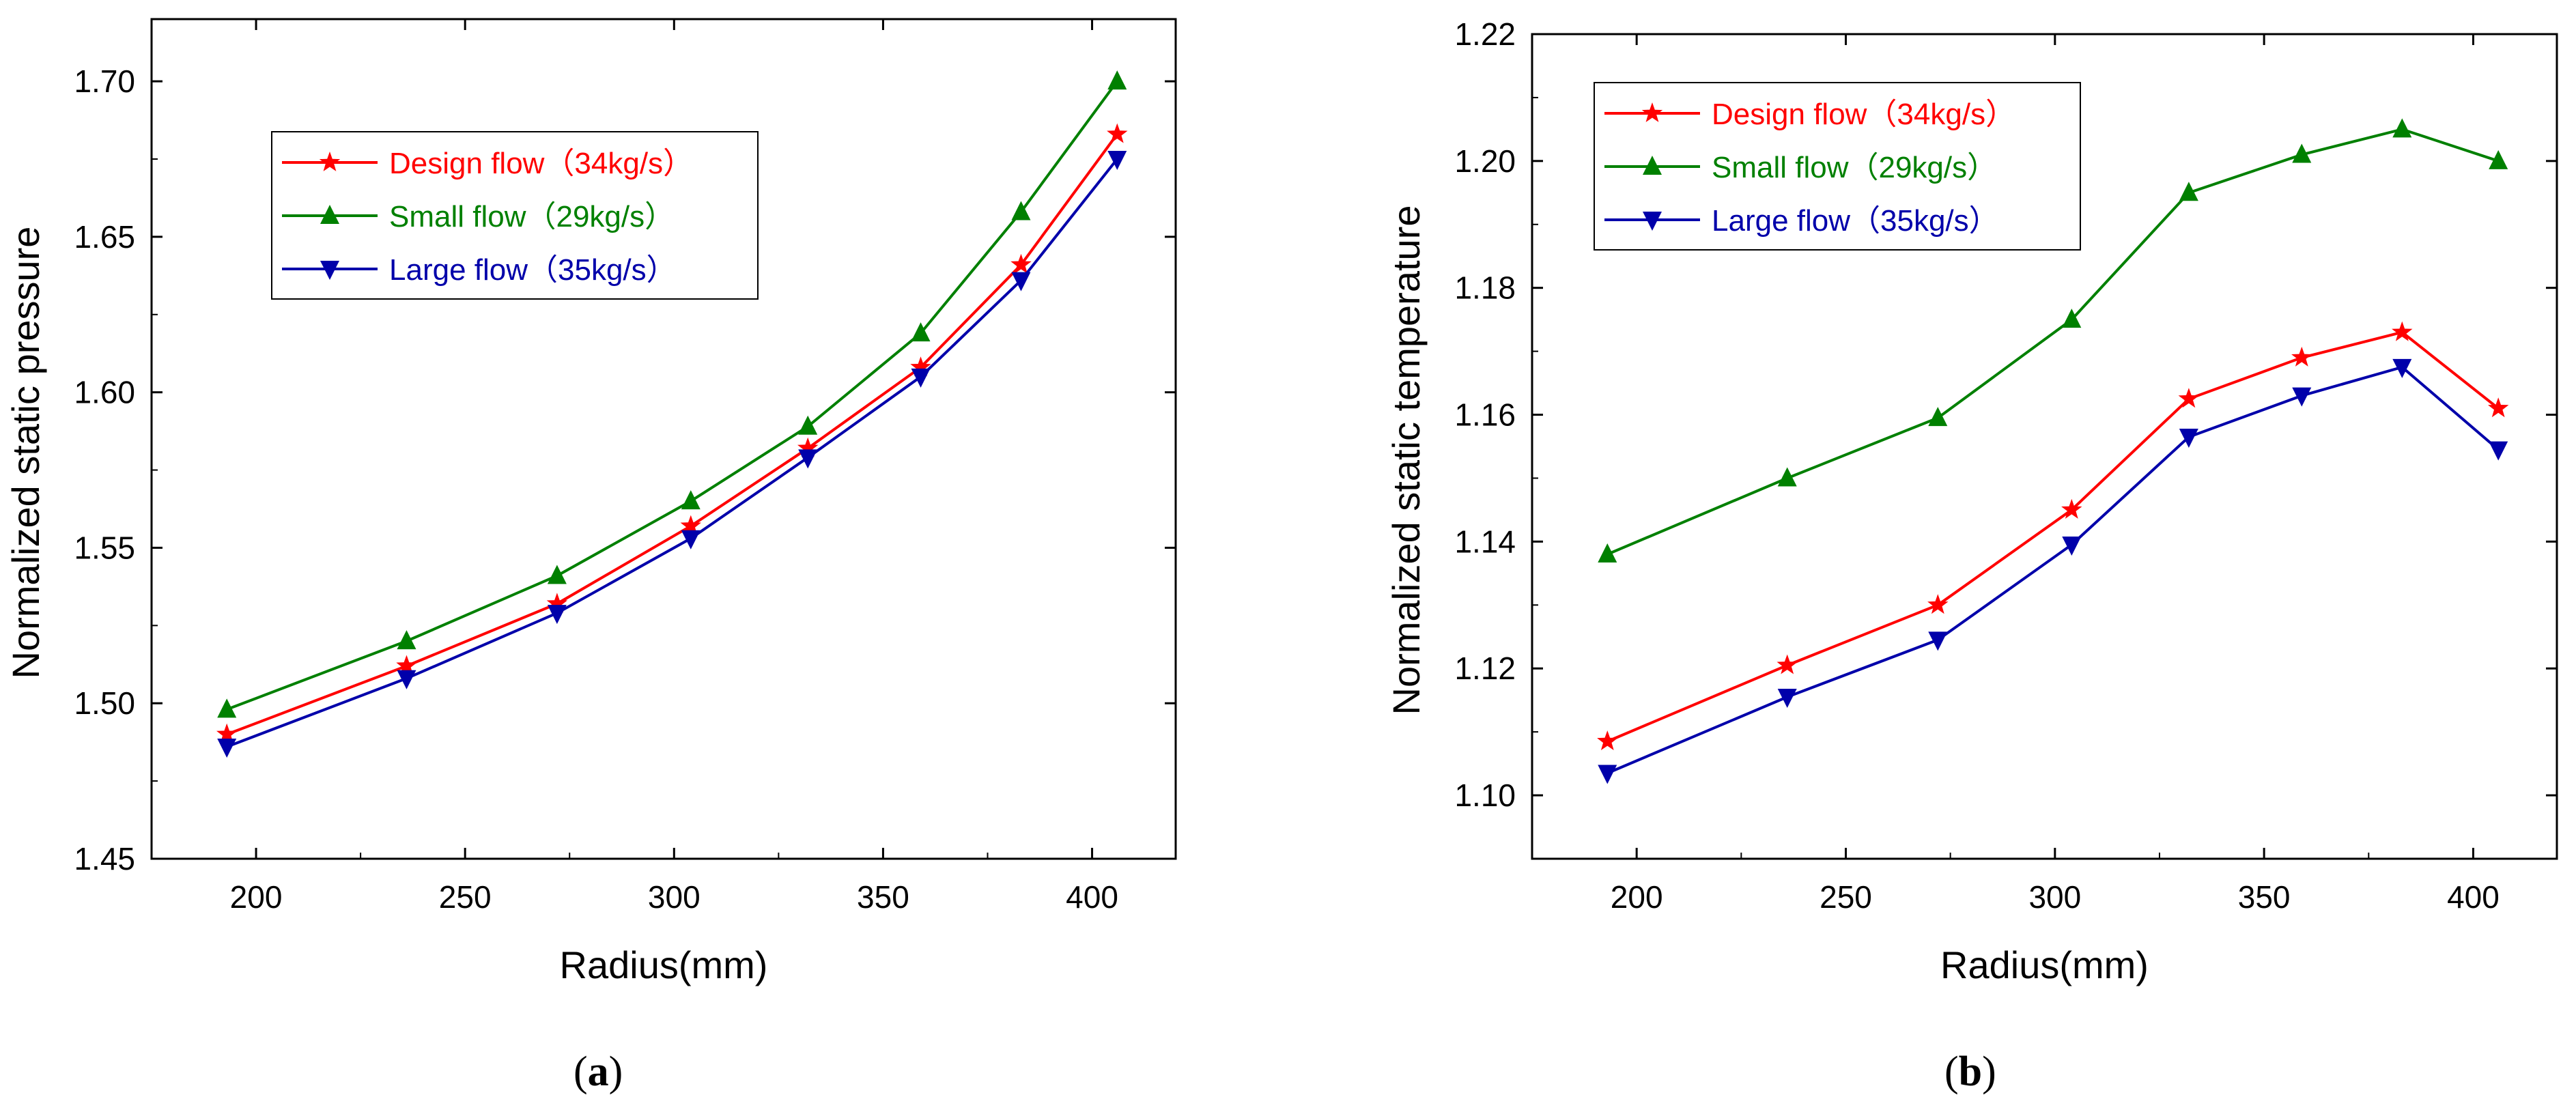  What do you see at coordinates (1485, 288) in the screenshot?
I see `y-tick-label: 1.18` at bounding box center [1485, 288].